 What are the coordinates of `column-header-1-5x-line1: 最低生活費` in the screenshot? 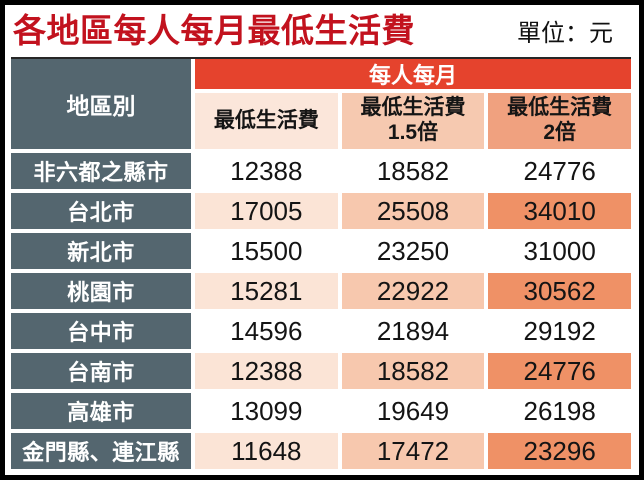 It's located at (413, 108).